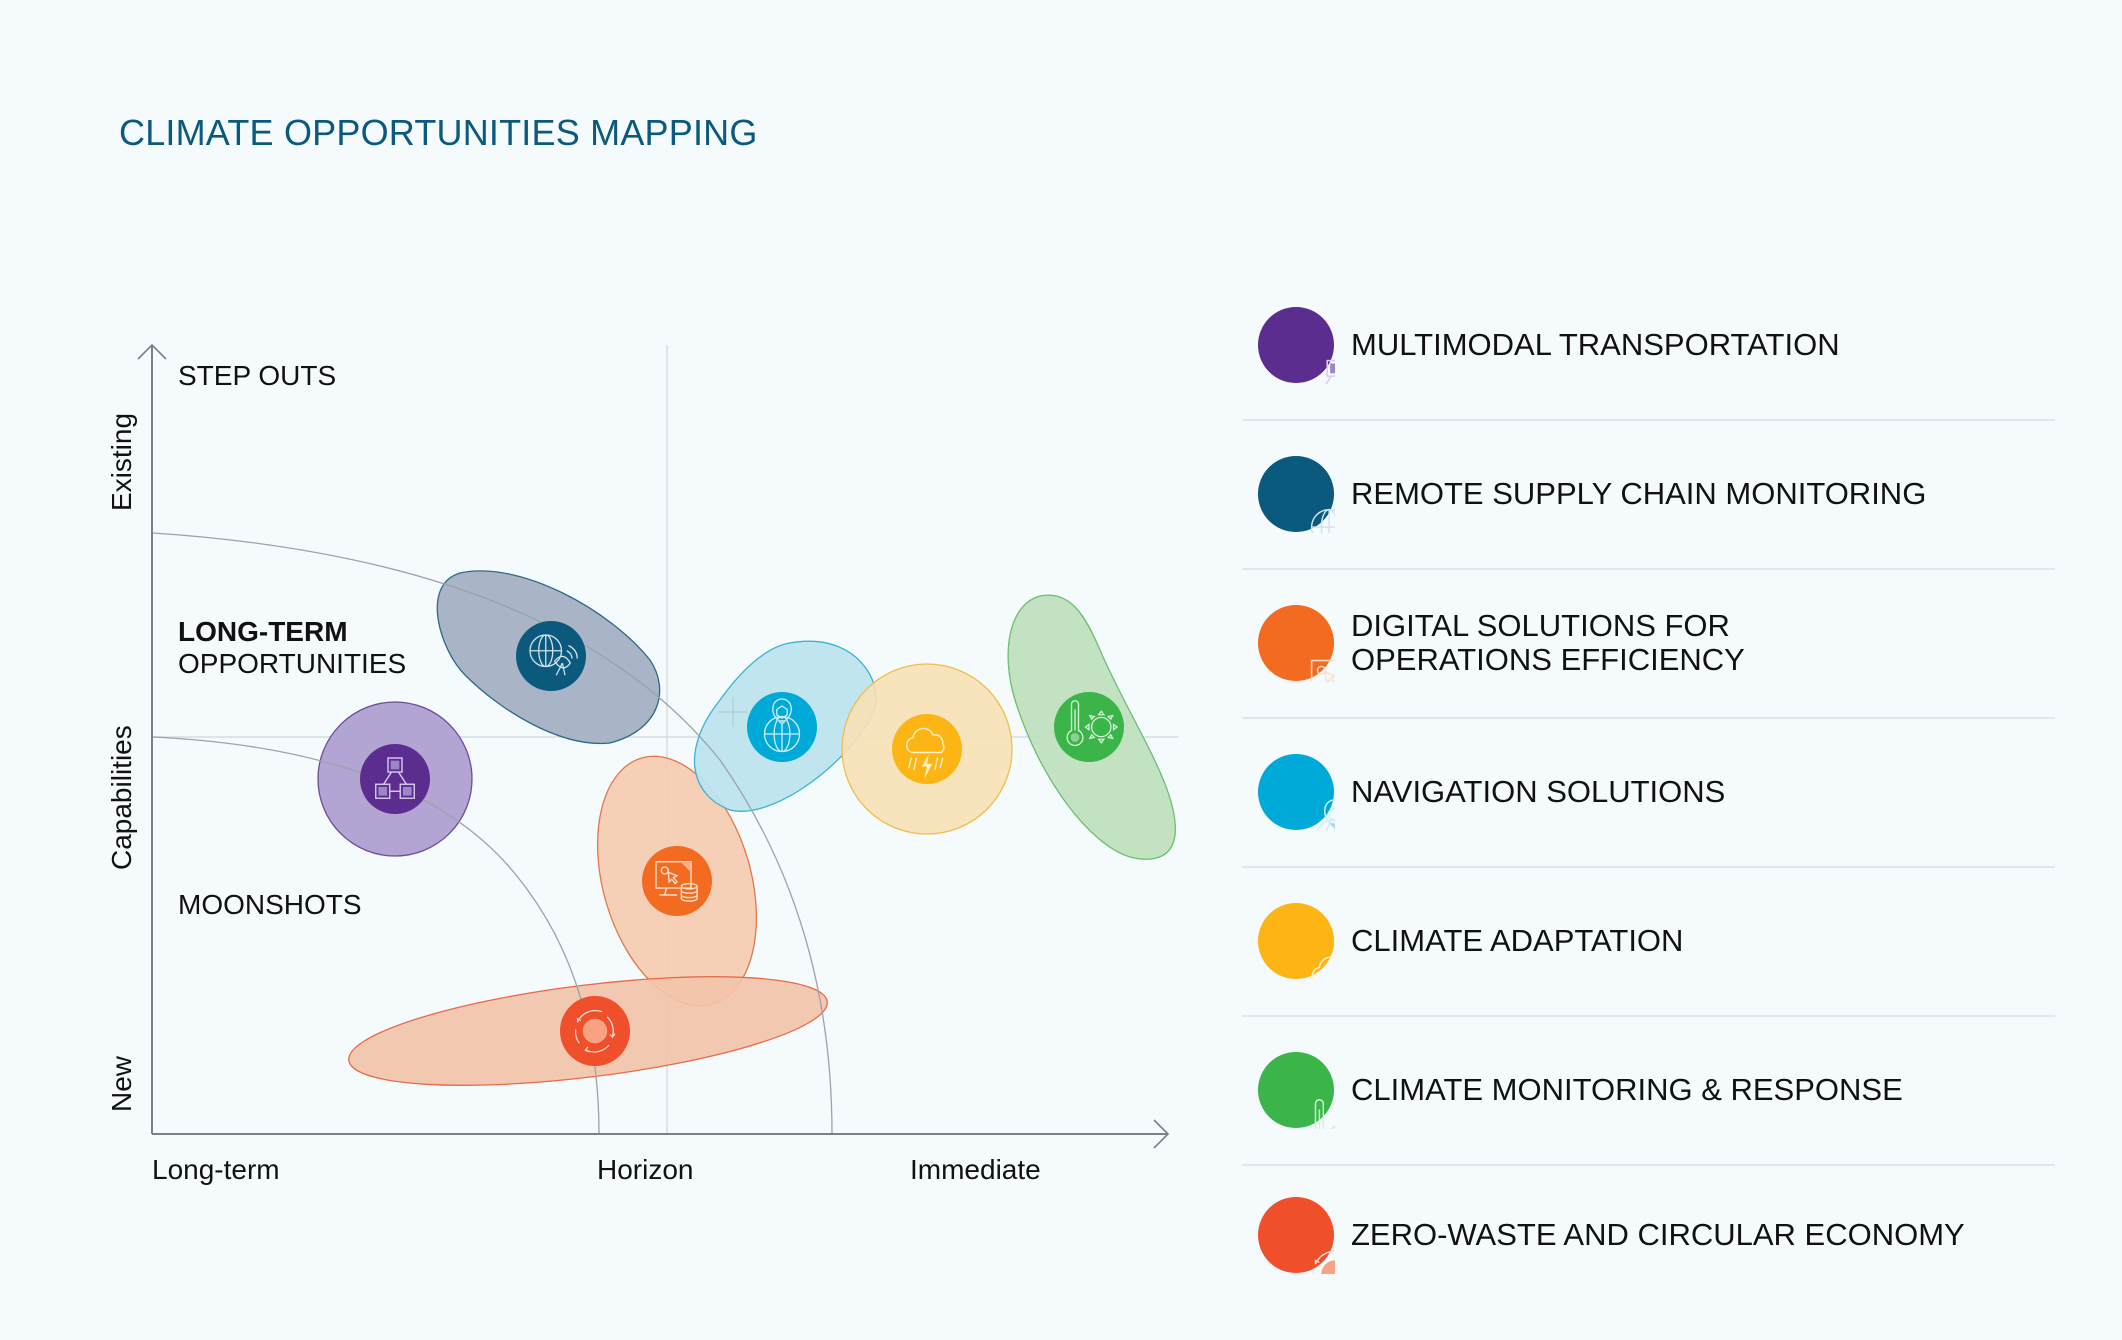 The width and height of the screenshot is (2122, 1340). I want to click on legend-label: CLIMATE MONITORING & RESPONSE, so click(1627, 1089).